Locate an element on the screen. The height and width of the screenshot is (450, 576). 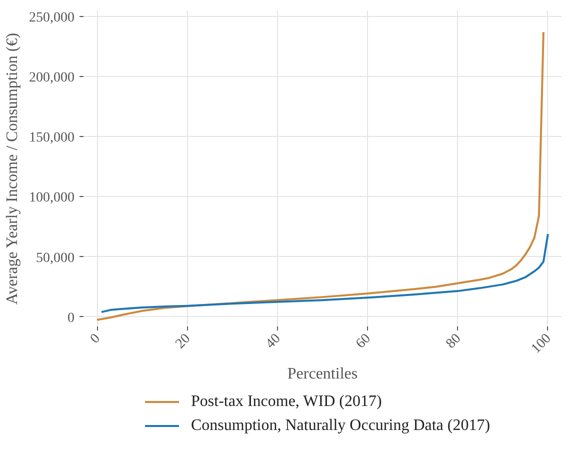
x-tick-label: 60 is located at coordinates (363, 341).